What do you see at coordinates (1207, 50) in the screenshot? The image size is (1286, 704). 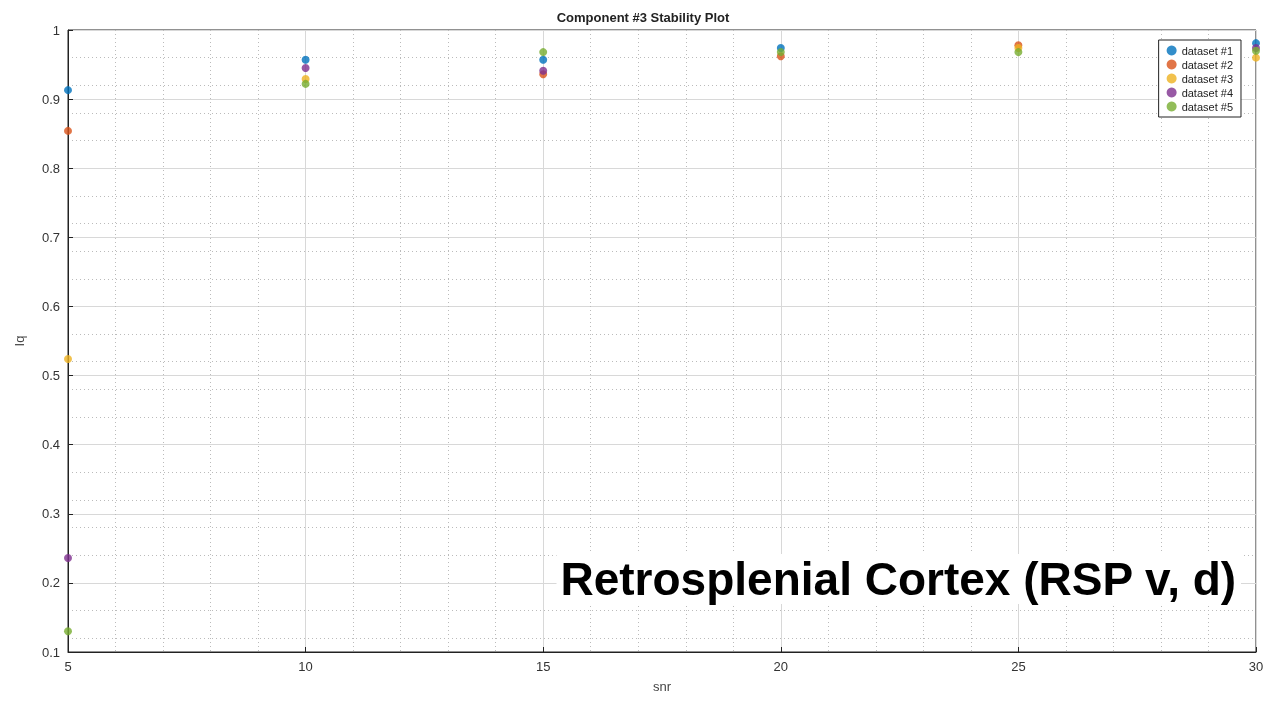 I see `legend-label: dataset #1` at bounding box center [1207, 50].